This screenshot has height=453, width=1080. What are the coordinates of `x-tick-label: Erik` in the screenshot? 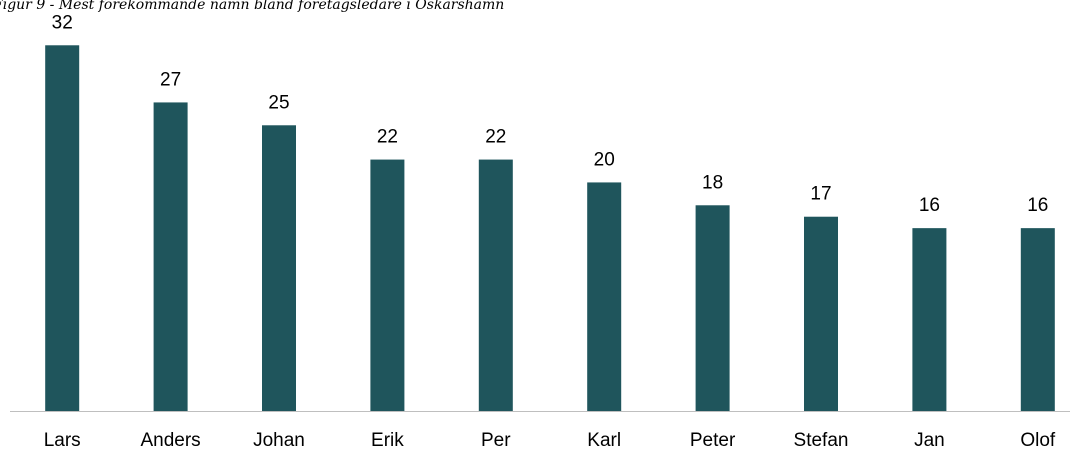 It's located at (387, 440).